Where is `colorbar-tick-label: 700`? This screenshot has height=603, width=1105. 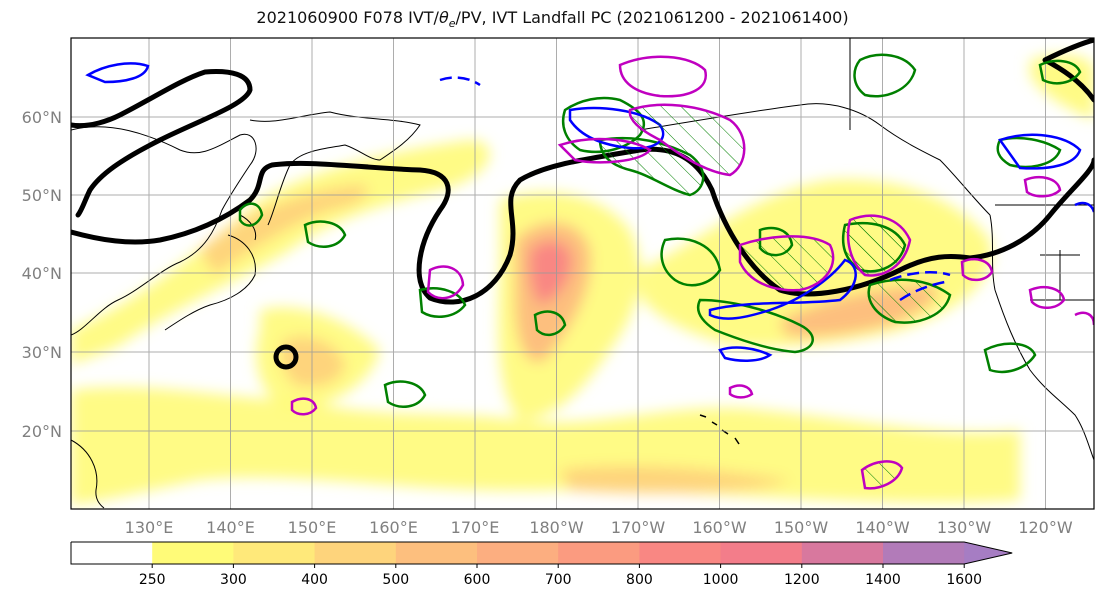 colorbar-tick-label: 700 is located at coordinates (558, 580).